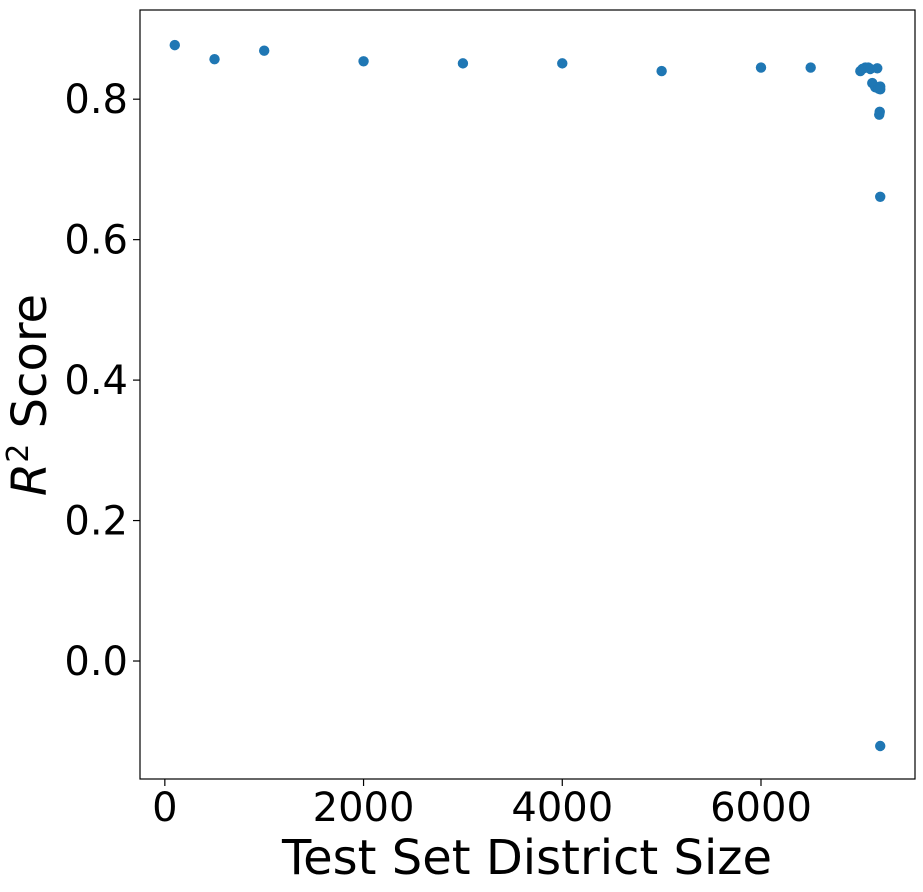  What do you see at coordinates (96, 522) in the screenshot?
I see `y-tick-label: 0.2` at bounding box center [96, 522].